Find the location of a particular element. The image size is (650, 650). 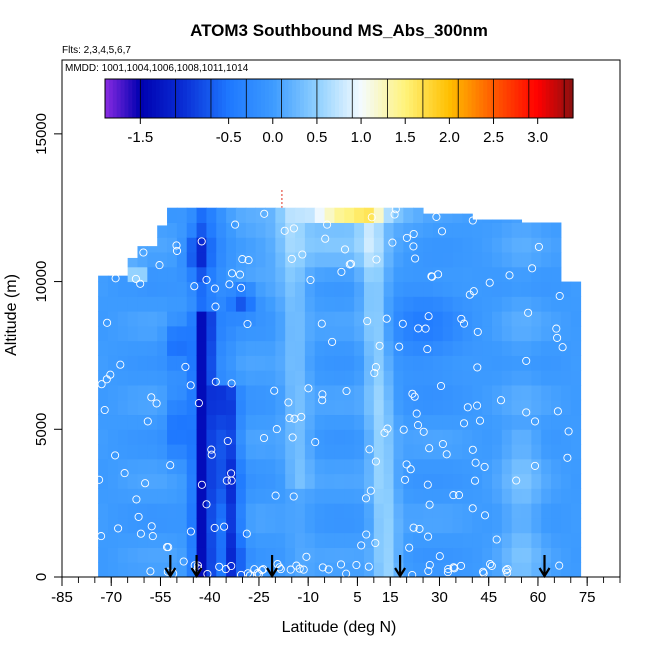

x-tick-label: 45 is located at coordinates (488, 597).